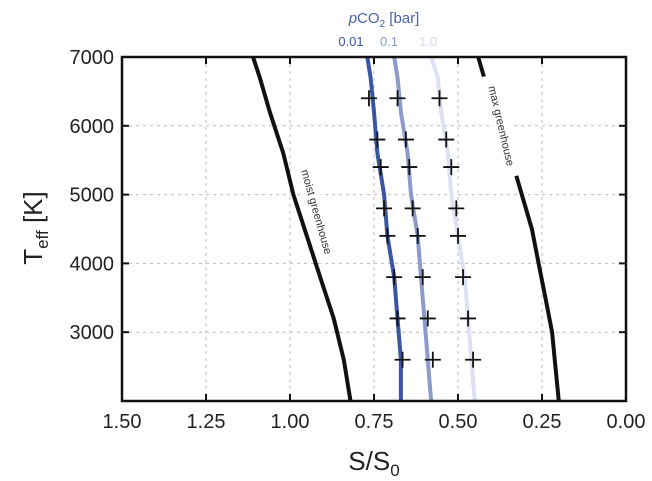 The width and height of the screenshot is (652, 481). What do you see at coordinates (122, 422) in the screenshot?
I see `x-tick-label: 1.50` at bounding box center [122, 422].